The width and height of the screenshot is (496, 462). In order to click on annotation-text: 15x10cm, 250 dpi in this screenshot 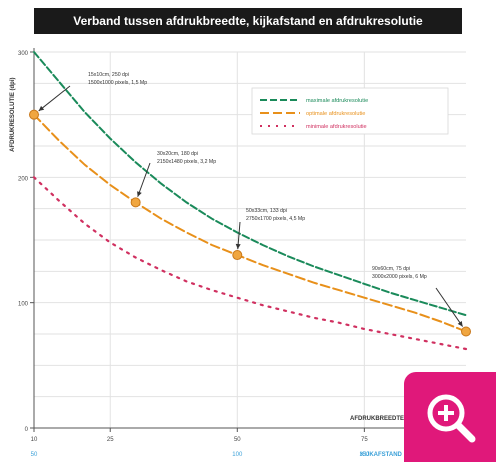, I will do `click(108, 75)`.